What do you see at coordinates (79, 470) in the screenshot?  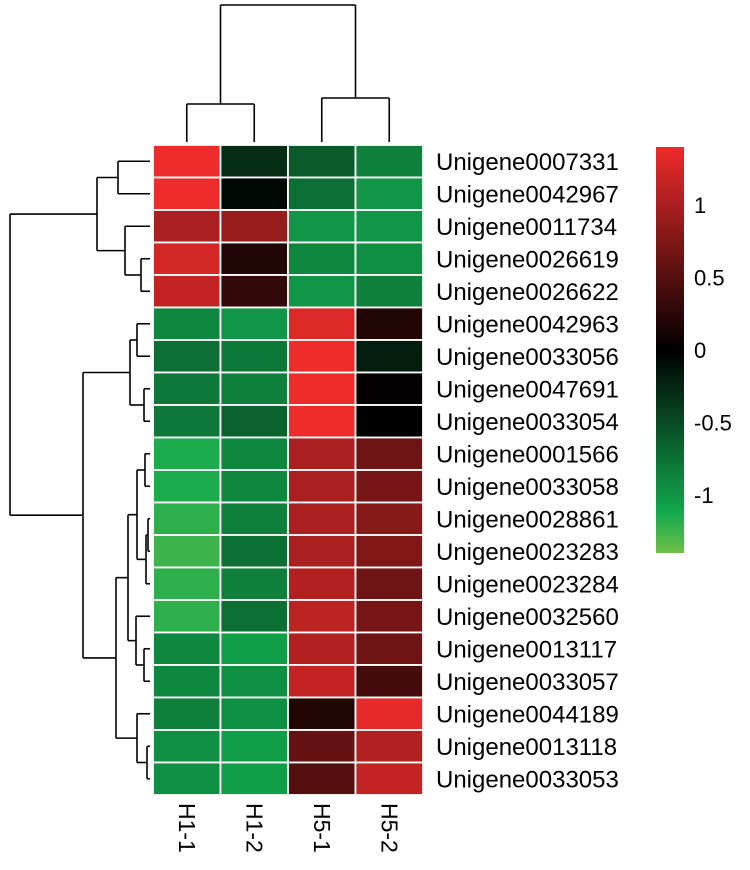 I see `row-dendrogram` at bounding box center [79, 470].